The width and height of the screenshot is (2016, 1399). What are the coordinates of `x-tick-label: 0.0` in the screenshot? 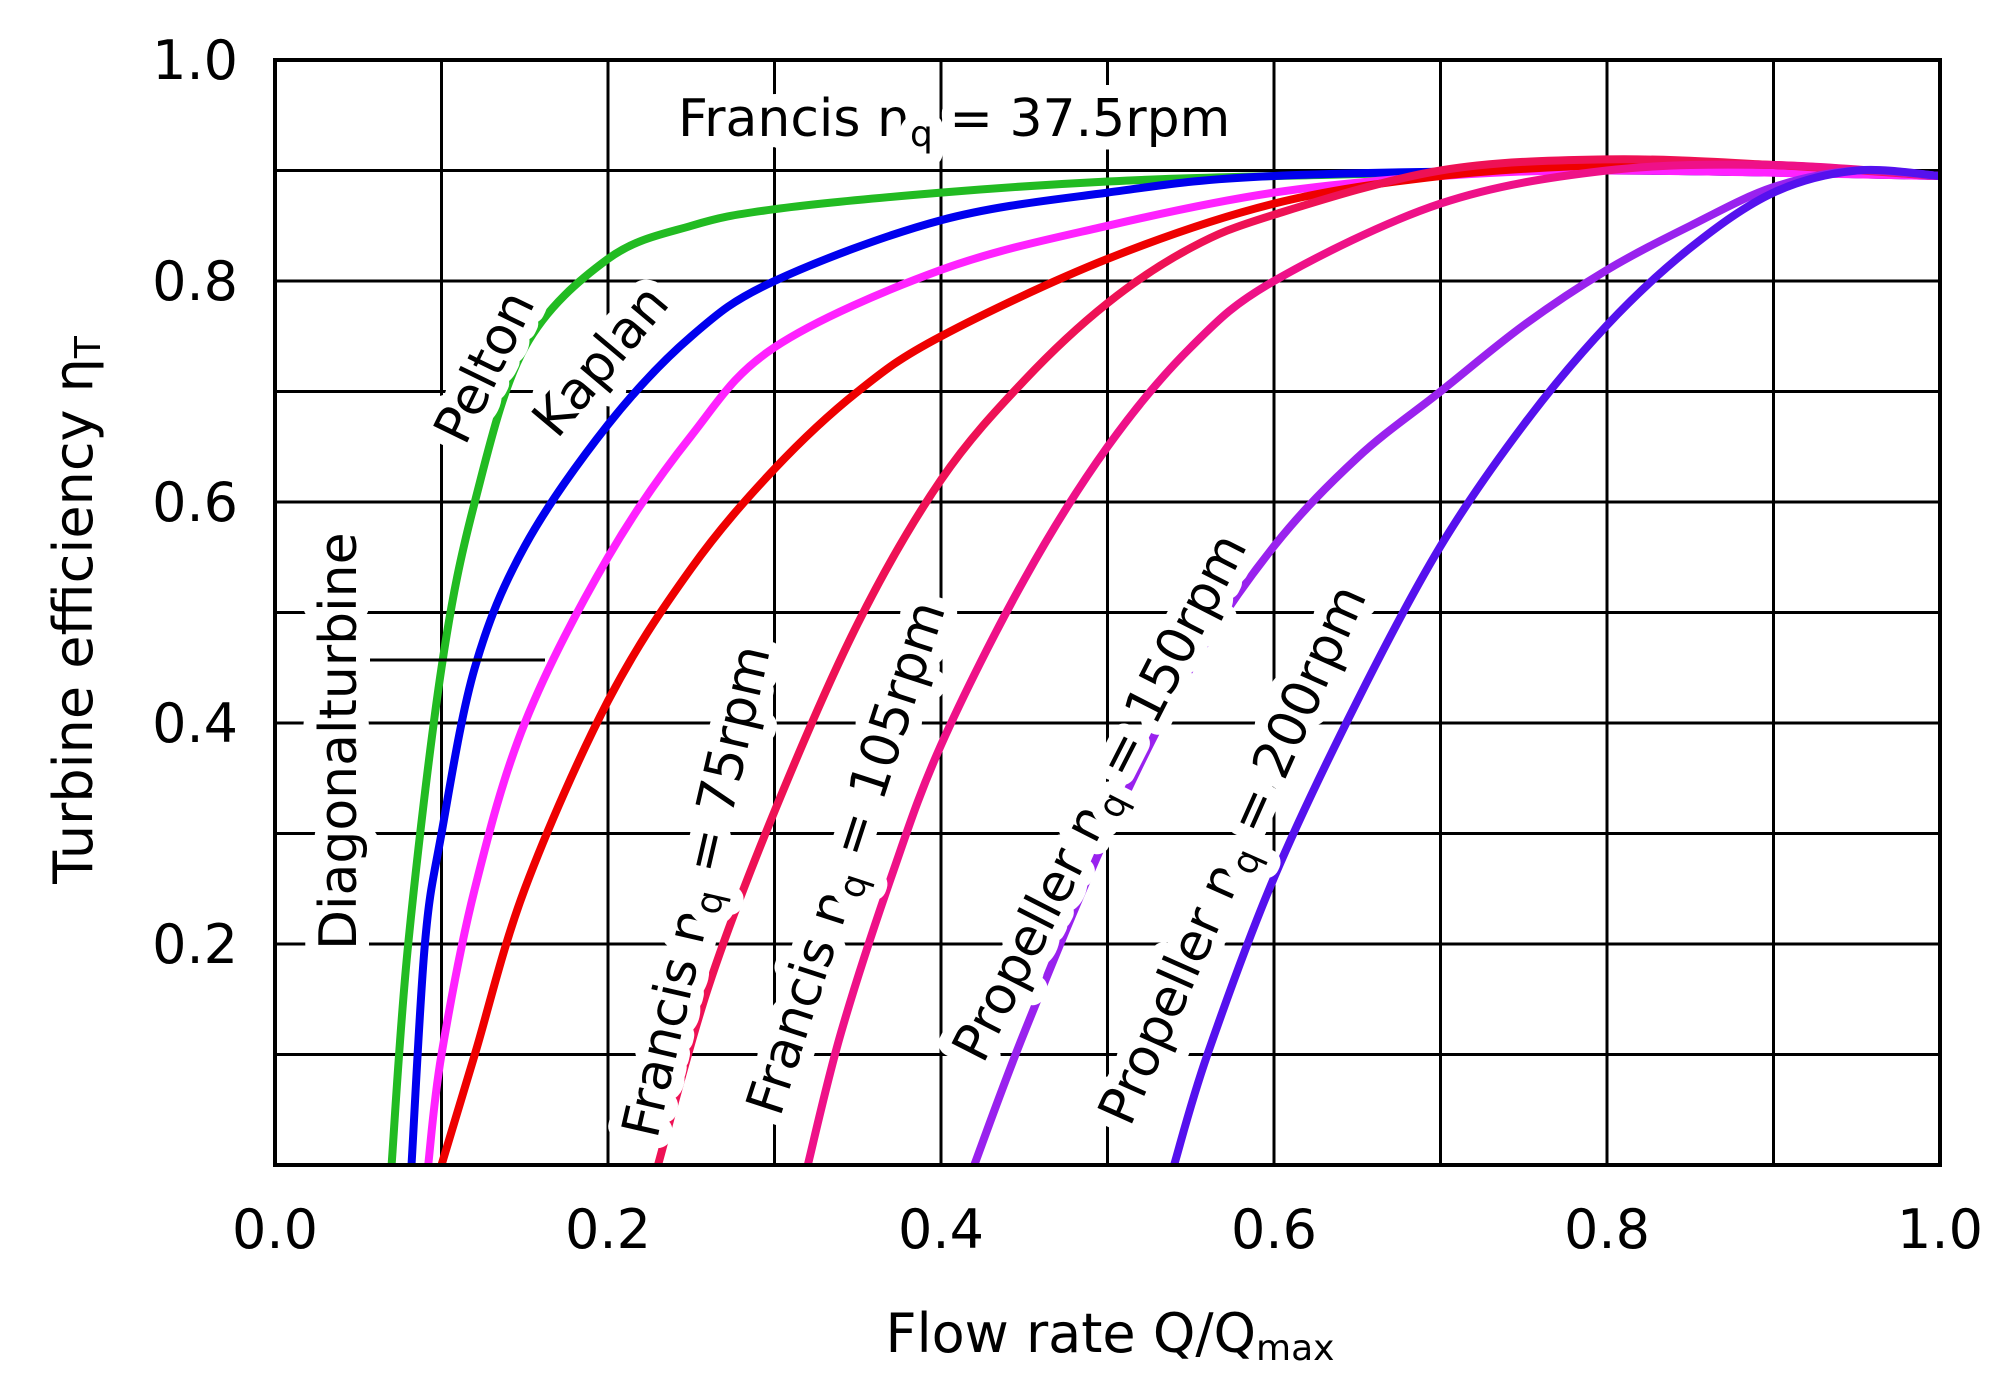 It's located at (275, 1229).